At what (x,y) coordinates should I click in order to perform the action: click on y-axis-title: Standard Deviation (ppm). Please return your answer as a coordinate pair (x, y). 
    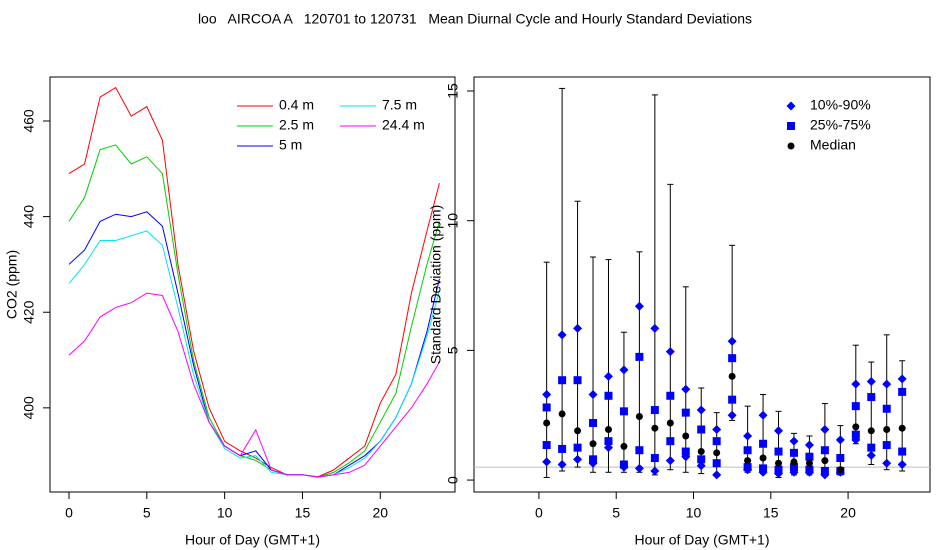
    Looking at the image, I should click on (436, 285).